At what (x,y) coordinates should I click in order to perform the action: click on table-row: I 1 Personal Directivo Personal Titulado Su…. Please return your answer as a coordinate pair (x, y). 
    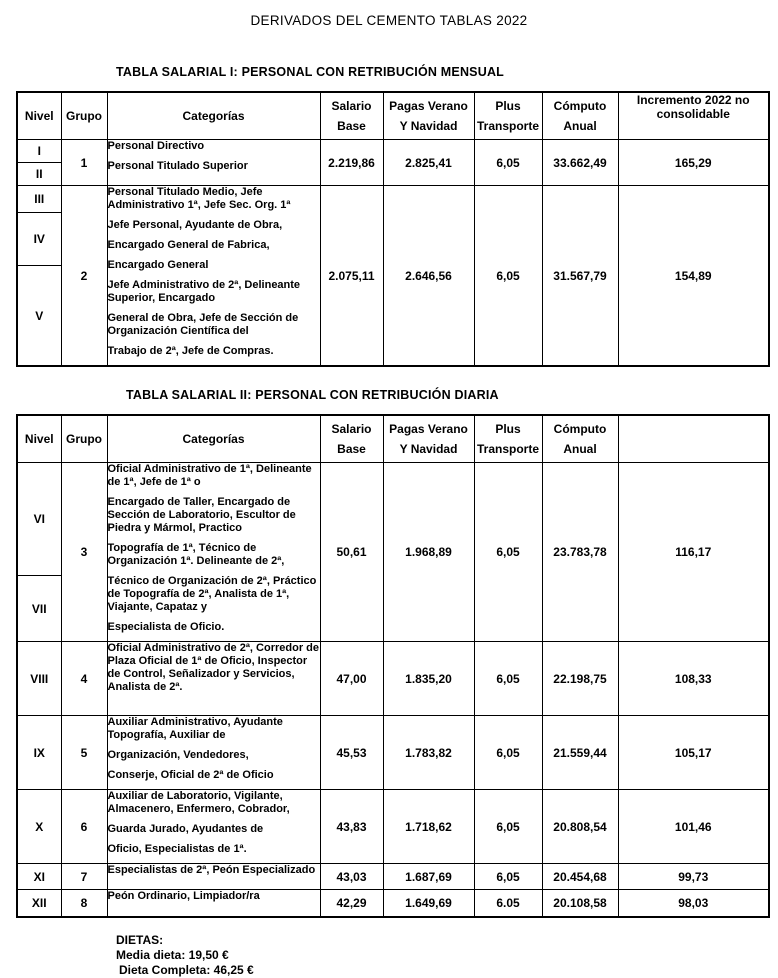
    Looking at the image, I should click on (393, 162).